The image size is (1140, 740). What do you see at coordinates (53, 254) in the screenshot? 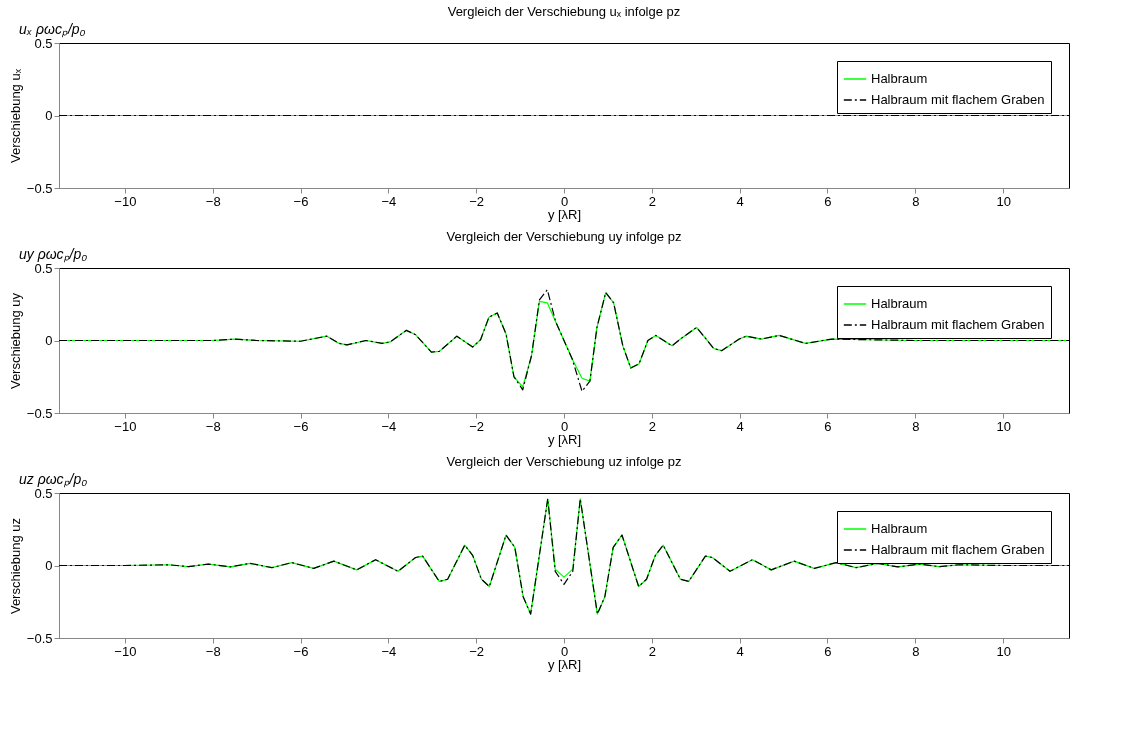
I see `text: uy ρωcₚ/p₀` at bounding box center [53, 254].